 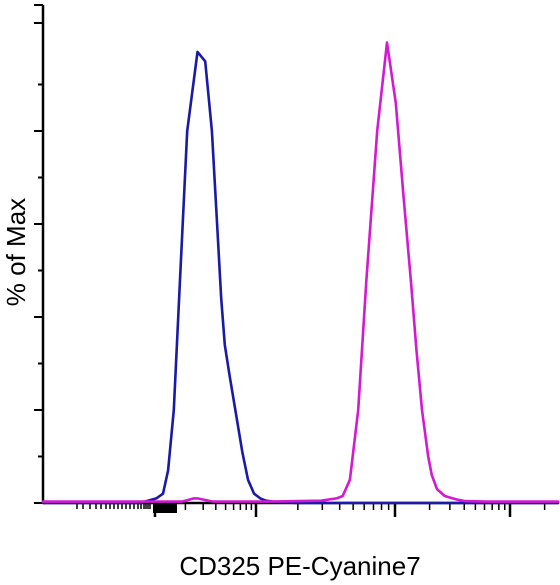 What do you see at coordinates (299, 566) in the screenshot?
I see `x-axis-label: CD325 PE-Cyanine7` at bounding box center [299, 566].